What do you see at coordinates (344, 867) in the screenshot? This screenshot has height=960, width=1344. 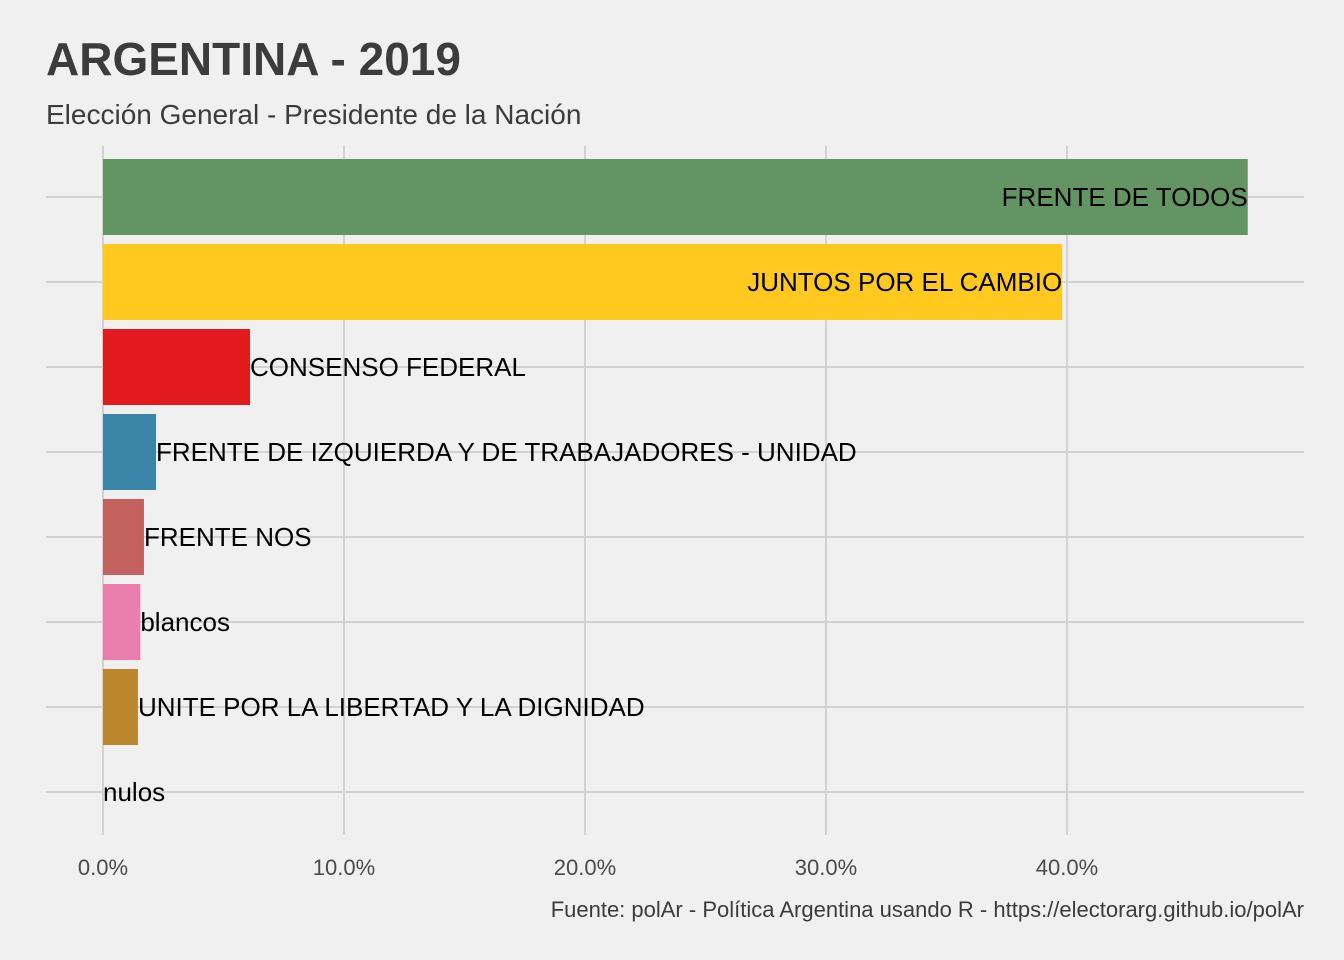 I see `x-tick-label: 10.0%` at bounding box center [344, 867].